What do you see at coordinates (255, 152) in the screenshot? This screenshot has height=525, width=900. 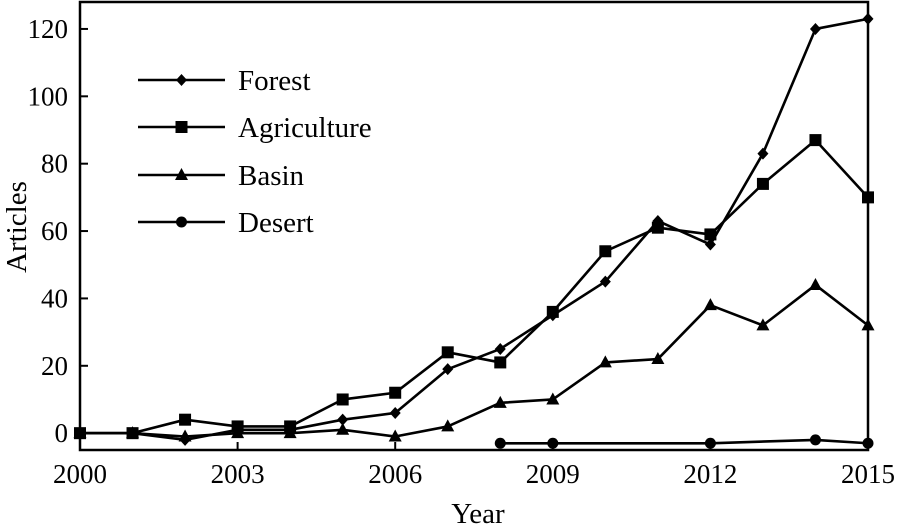 I see `legend: Forest Agriculture Basin Desert` at bounding box center [255, 152].